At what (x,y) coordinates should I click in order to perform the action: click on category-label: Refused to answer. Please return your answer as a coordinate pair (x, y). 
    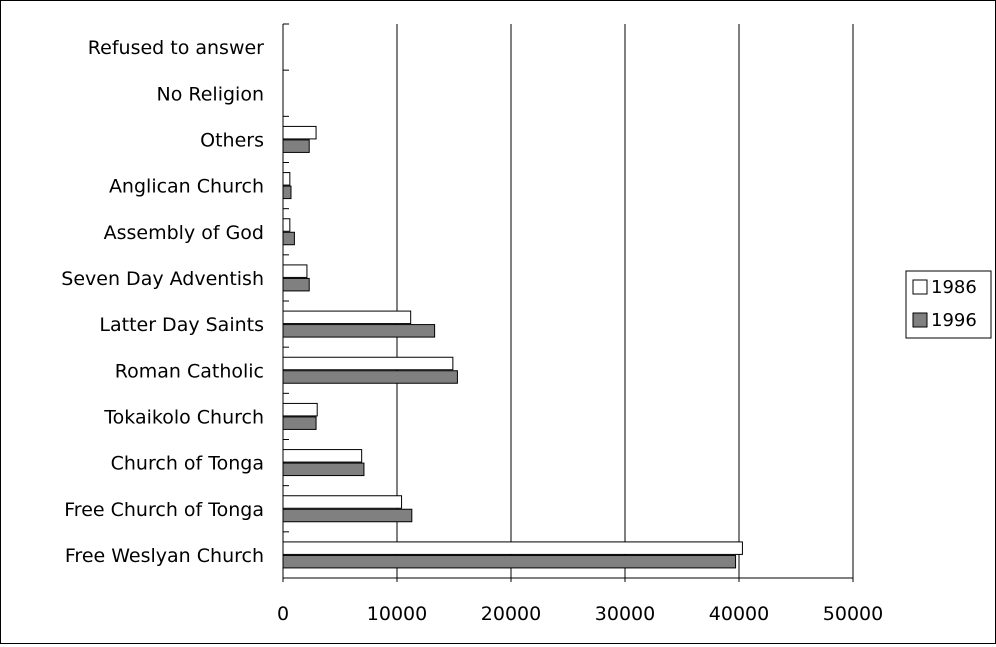
    Looking at the image, I should click on (176, 48).